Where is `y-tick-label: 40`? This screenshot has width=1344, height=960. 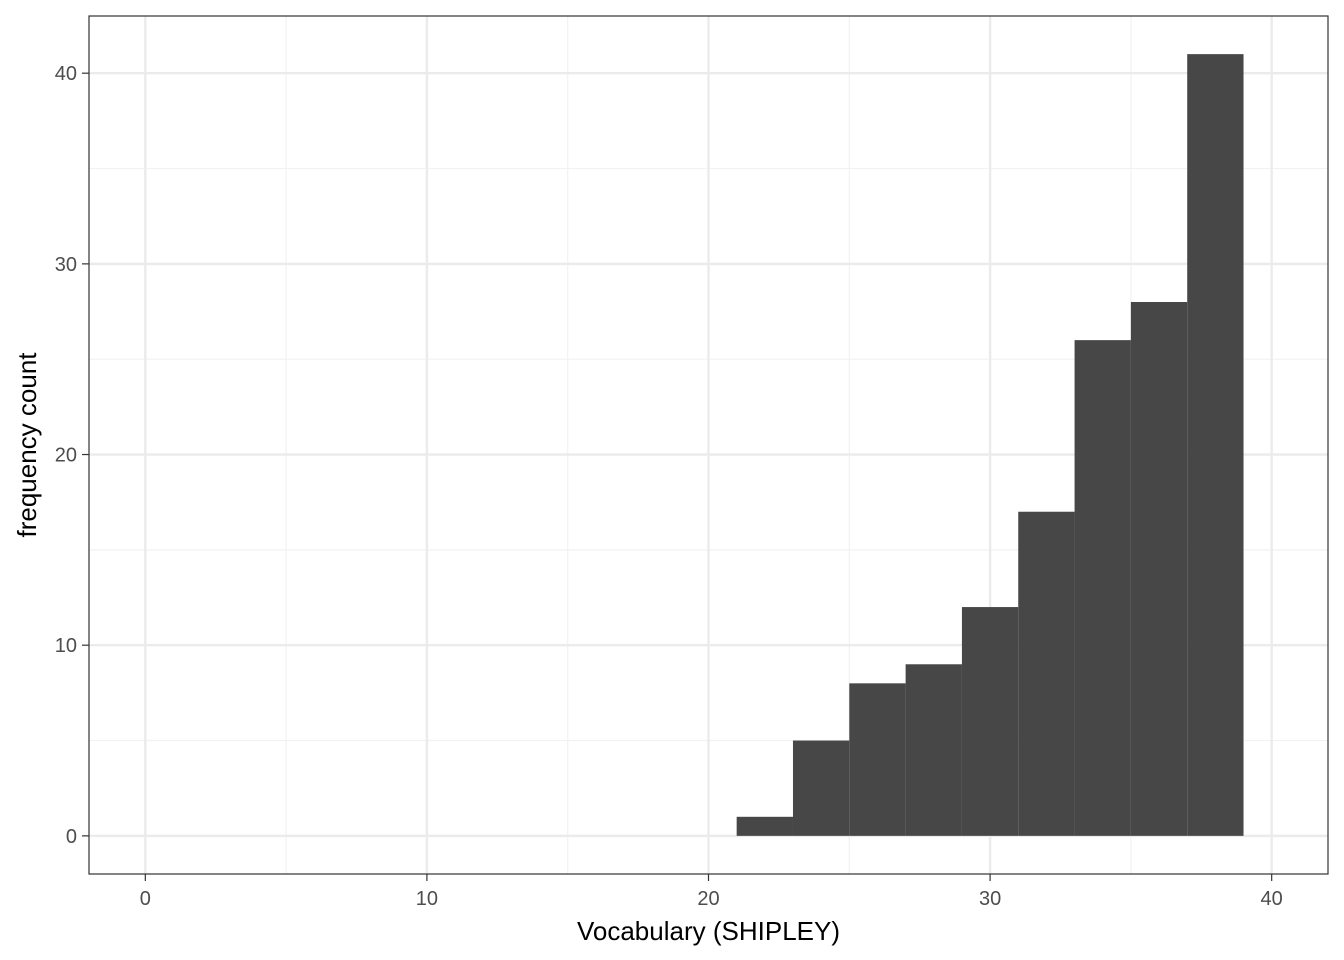 y-tick-label: 40 is located at coordinates (66, 74).